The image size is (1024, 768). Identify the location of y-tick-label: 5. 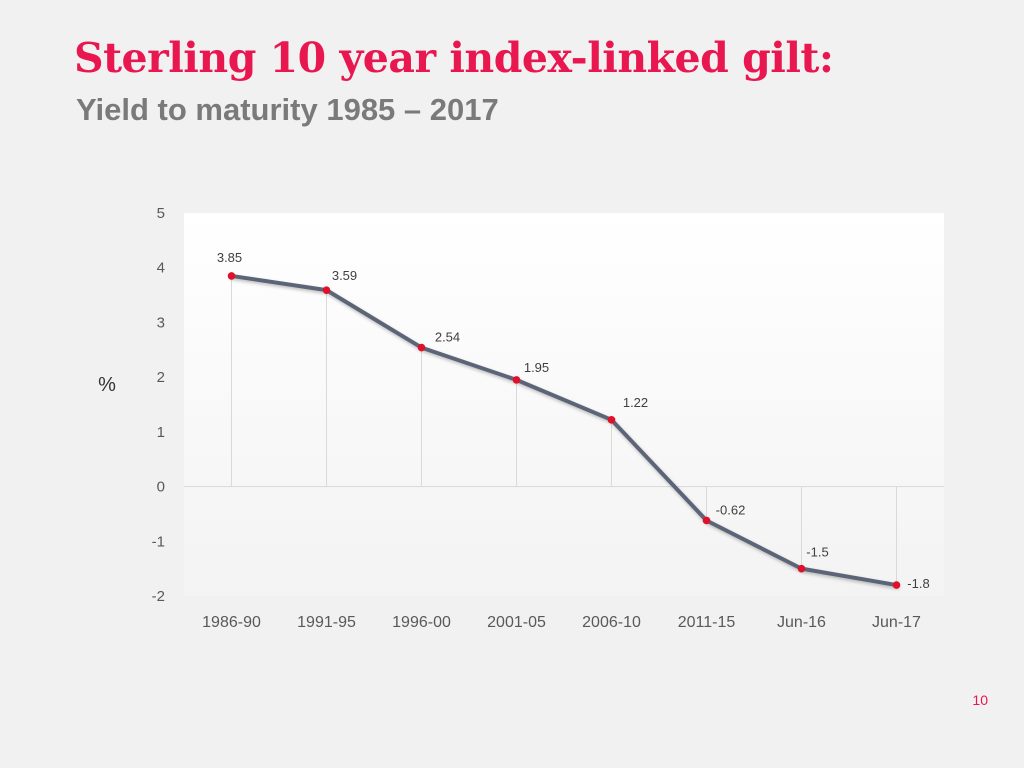
(161, 213).